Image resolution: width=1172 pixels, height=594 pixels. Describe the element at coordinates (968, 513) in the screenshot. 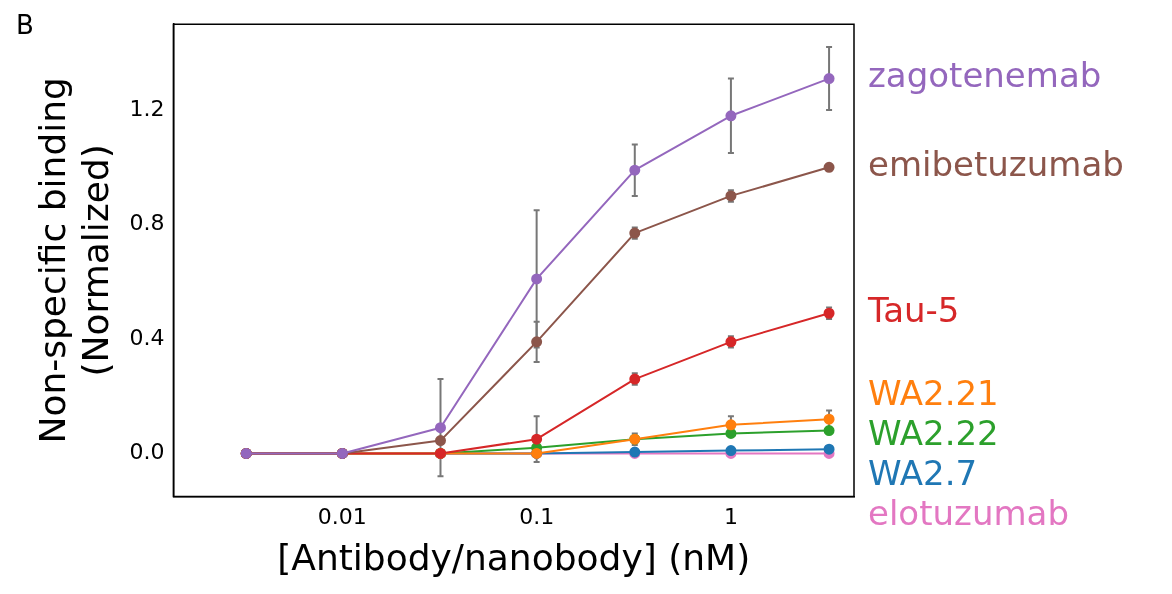

I see `series-label: elotuzumab` at that location.